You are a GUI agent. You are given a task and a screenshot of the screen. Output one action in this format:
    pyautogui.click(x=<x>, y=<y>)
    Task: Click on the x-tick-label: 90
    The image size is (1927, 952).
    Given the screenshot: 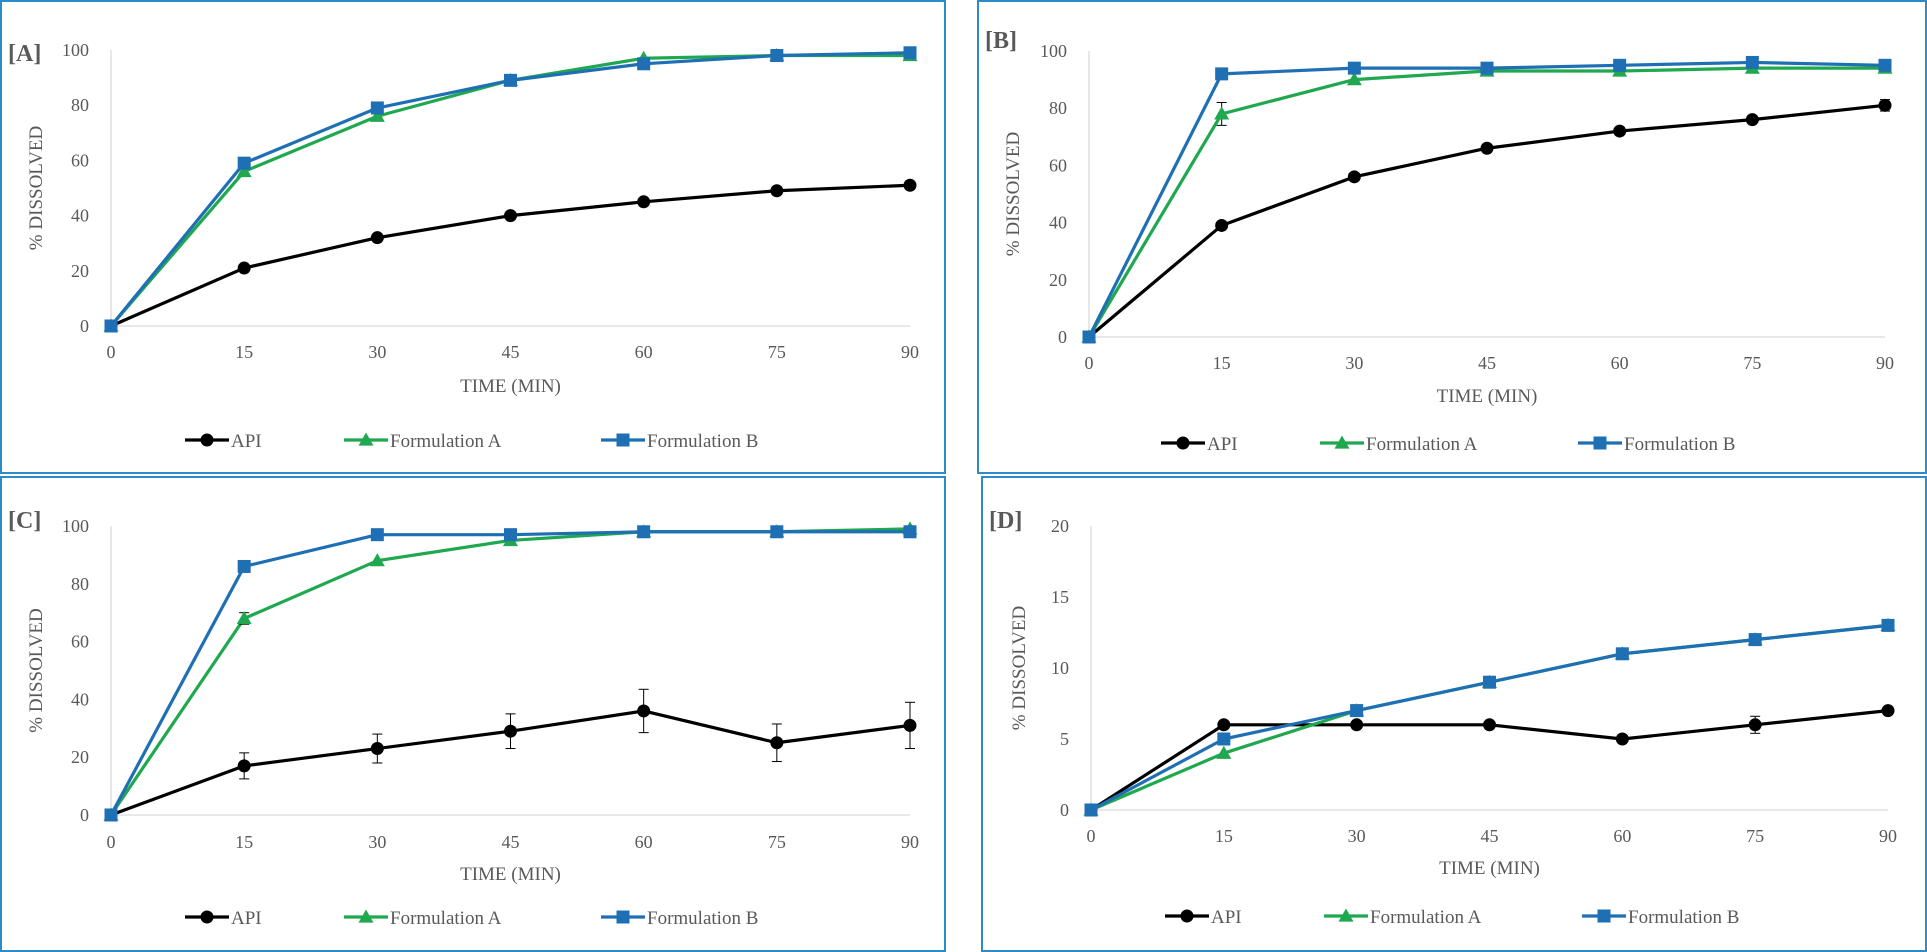 What is the action you would take?
    pyautogui.click(x=1888, y=836)
    